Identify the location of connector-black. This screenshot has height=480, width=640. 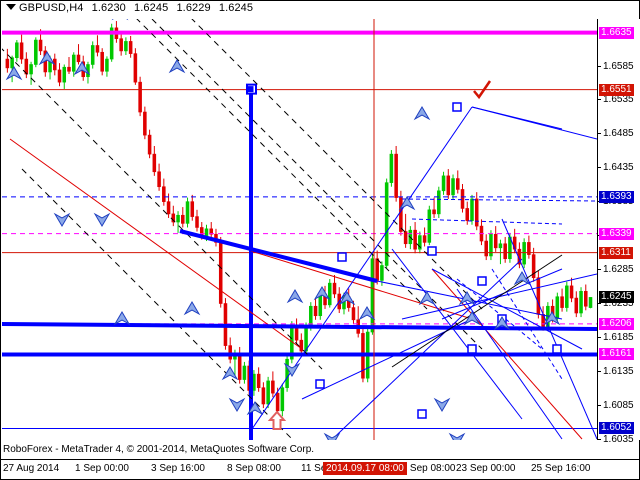
(477, 311).